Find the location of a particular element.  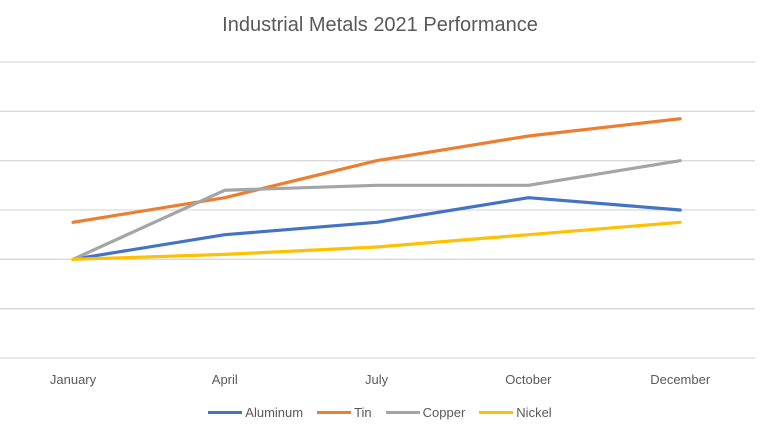

x-tick-label: October is located at coordinates (528, 379).